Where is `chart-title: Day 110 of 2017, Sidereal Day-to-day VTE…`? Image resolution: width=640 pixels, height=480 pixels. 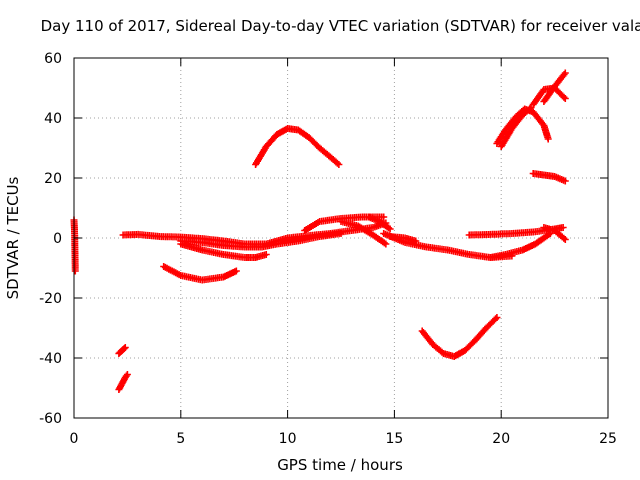 chart-title: Day 110 of 2017, Sidereal Day-to-day VTE… is located at coordinates (340, 26).